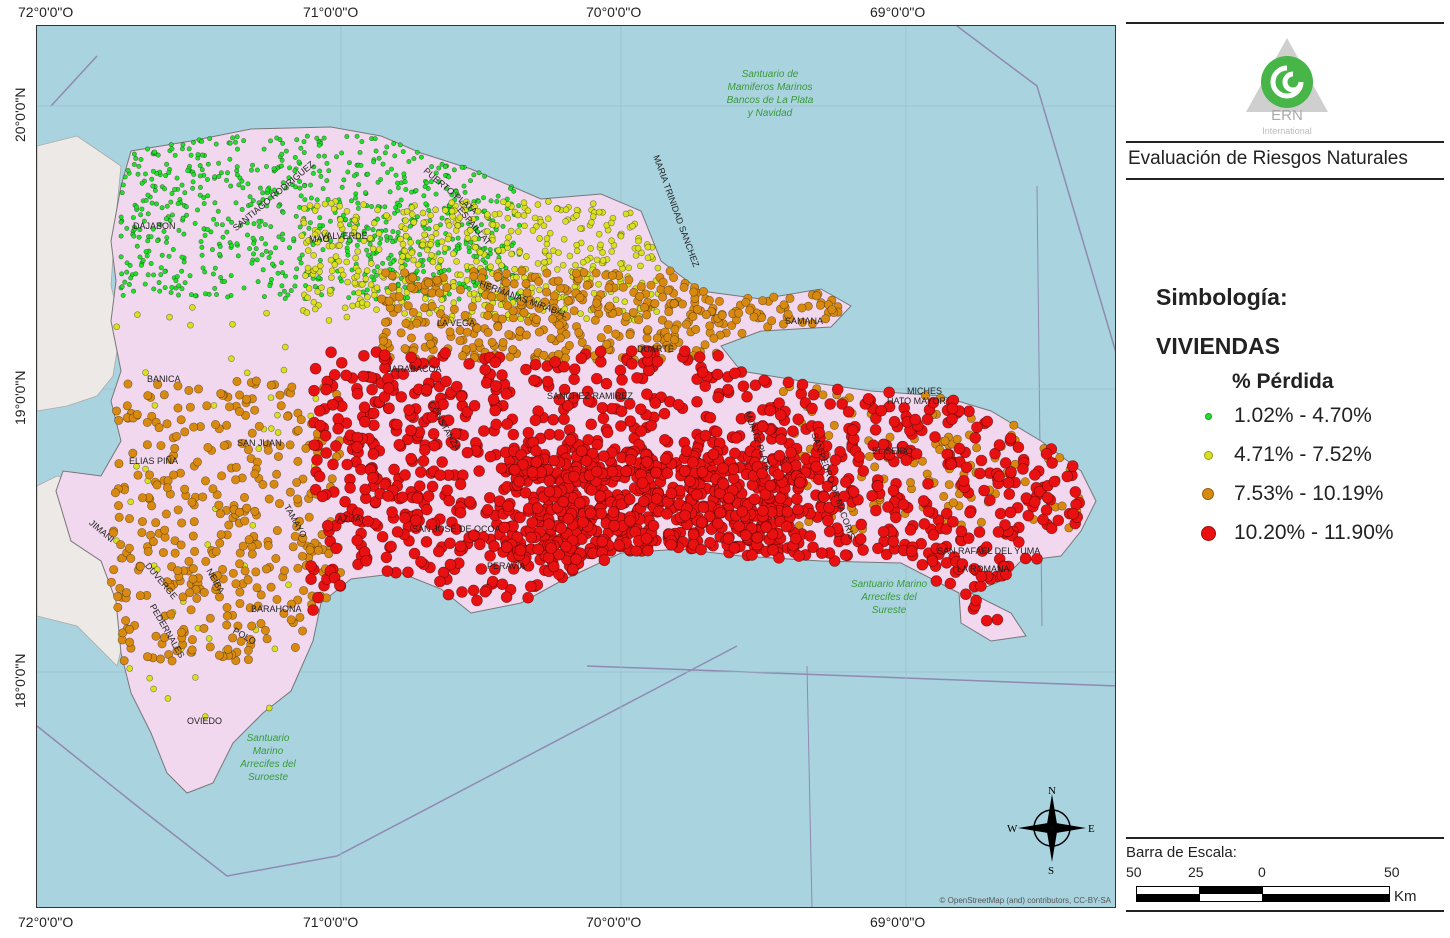  I want to click on legend-heading: Simbología:, so click(1222, 297).